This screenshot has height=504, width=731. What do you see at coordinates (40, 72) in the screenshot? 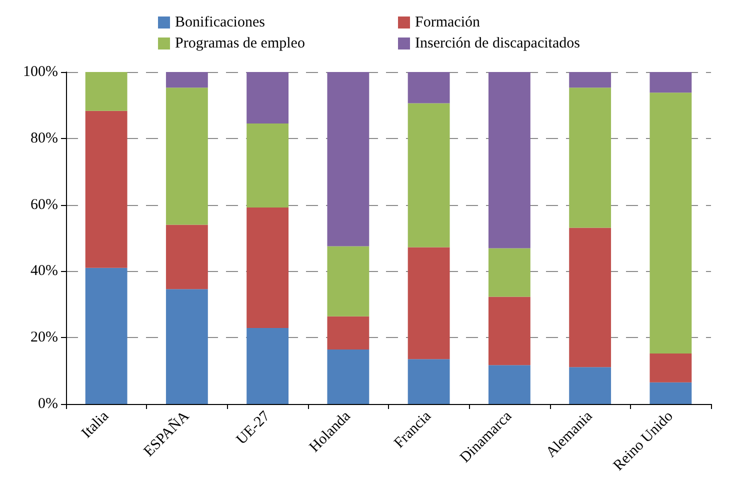
I see `y-tick-label: 100%` at bounding box center [40, 72].